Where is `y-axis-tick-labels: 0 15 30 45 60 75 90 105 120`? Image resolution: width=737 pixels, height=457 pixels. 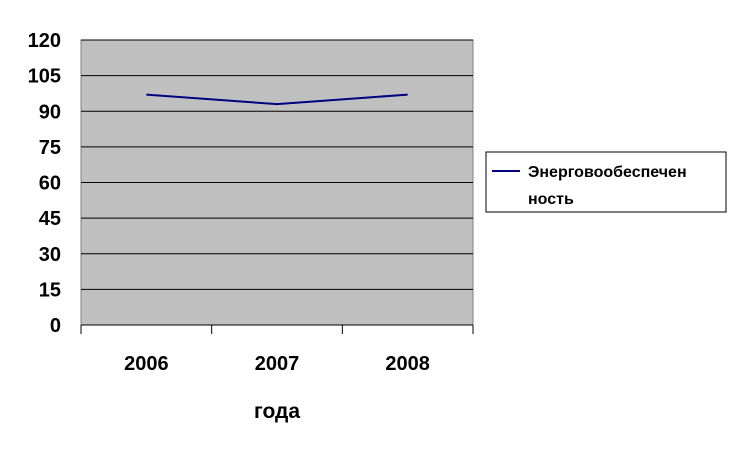 y-axis-tick-labels: 0 15 30 45 60 75 90 105 120 is located at coordinates (44, 183).